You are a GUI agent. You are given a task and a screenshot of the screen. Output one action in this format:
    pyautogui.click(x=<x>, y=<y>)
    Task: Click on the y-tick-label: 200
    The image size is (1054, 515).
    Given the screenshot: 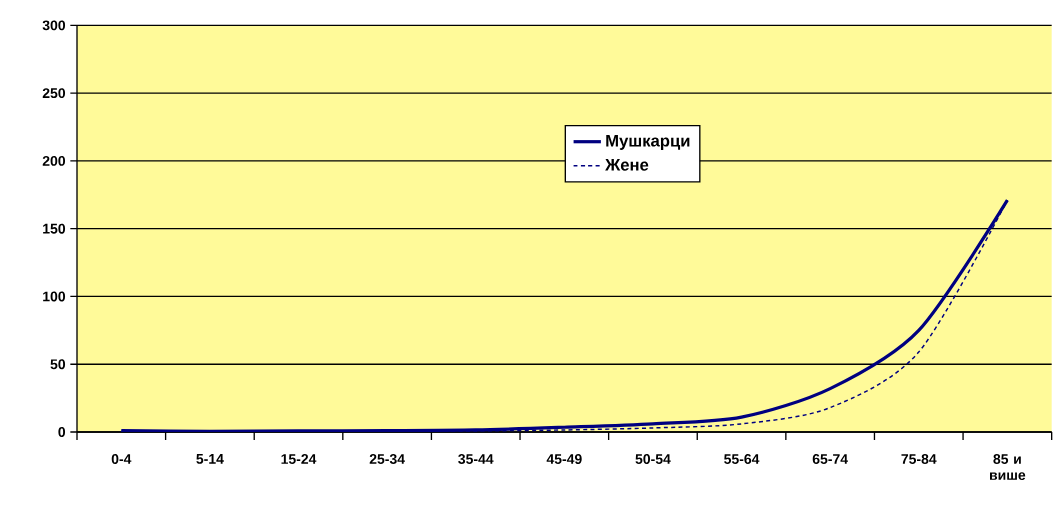 What is the action you would take?
    pyautogui.click(x=54, y=160)
    